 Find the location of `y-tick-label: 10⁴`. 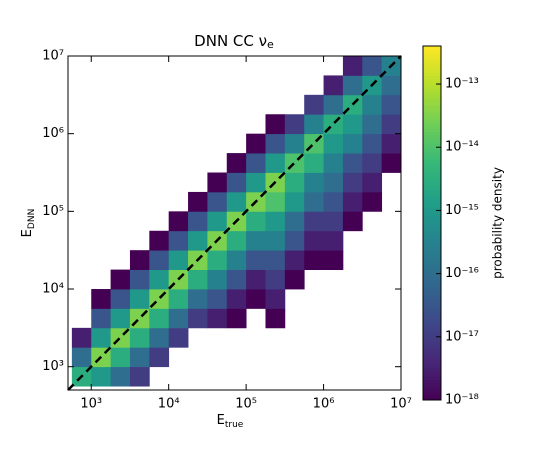

y-tick-label: 10⁴ is located at coordinates (53, 289).